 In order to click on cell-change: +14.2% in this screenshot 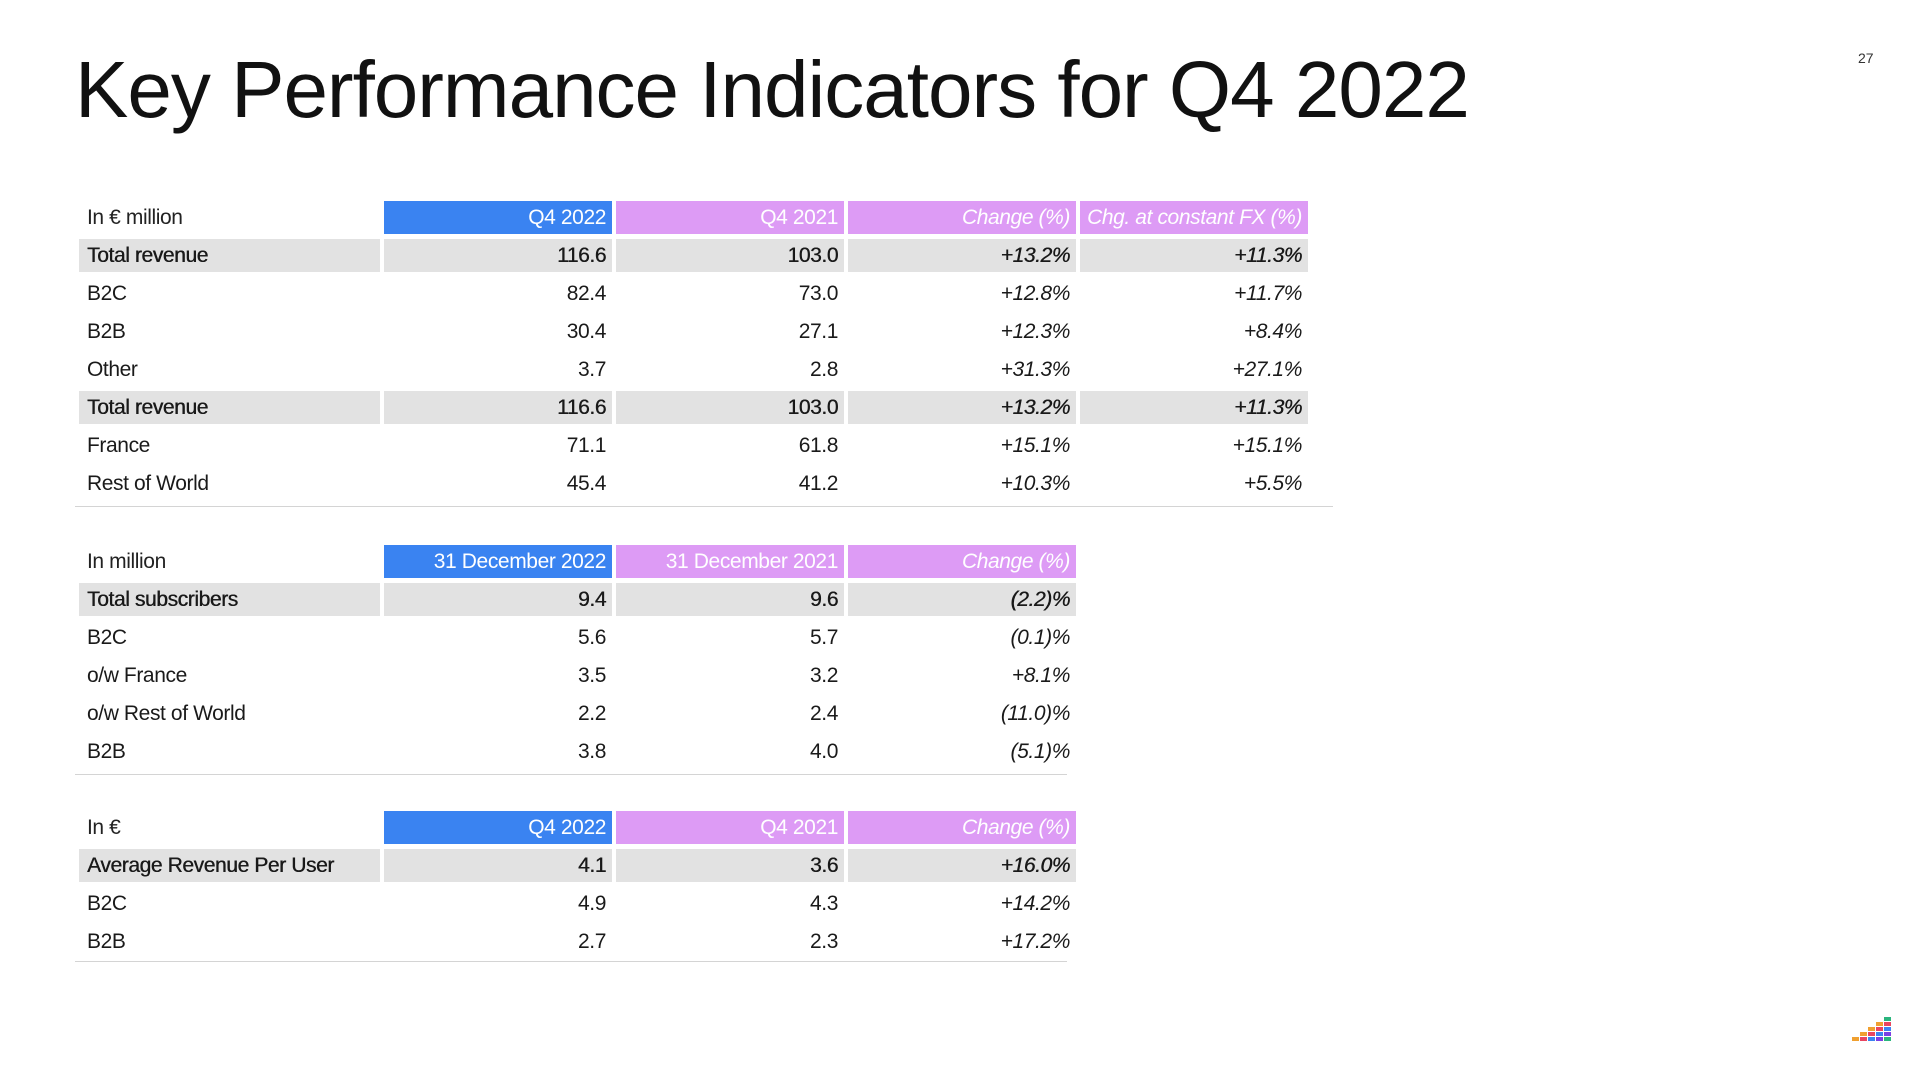, I will do `click(1035, 903)`.